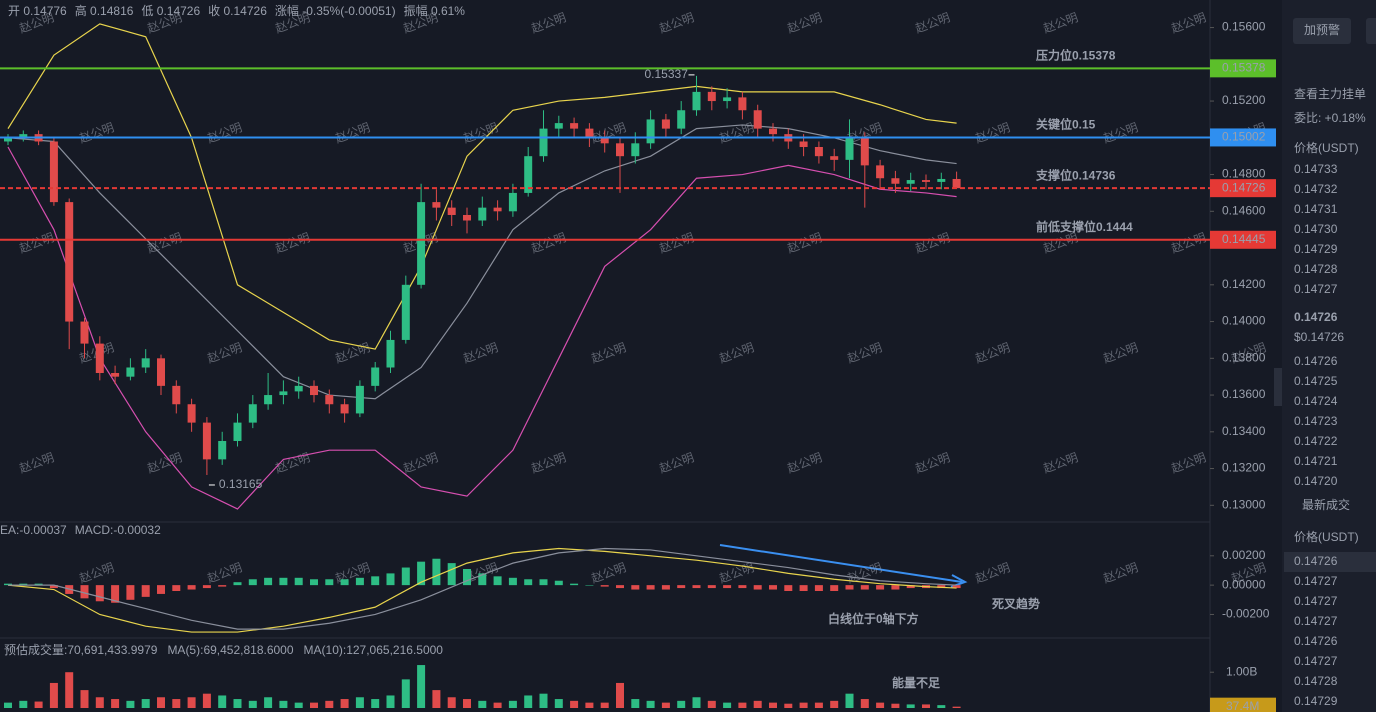  I want to click on ohlc-info: 涨幅 -0.35%(-0.00051), so click(335, 10).